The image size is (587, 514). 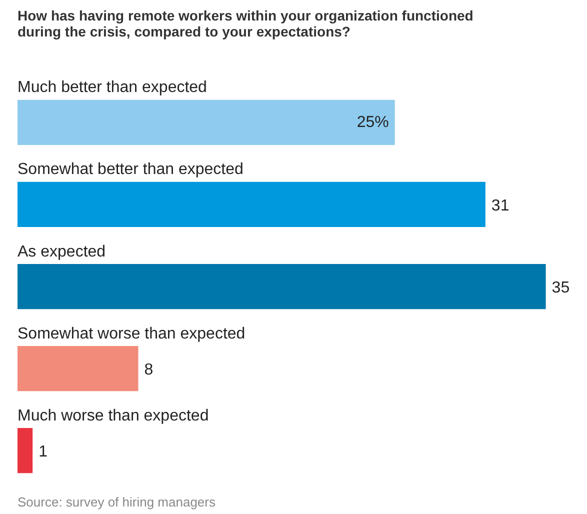 I want to click on data-label: 8, so click(x=149, y=370).